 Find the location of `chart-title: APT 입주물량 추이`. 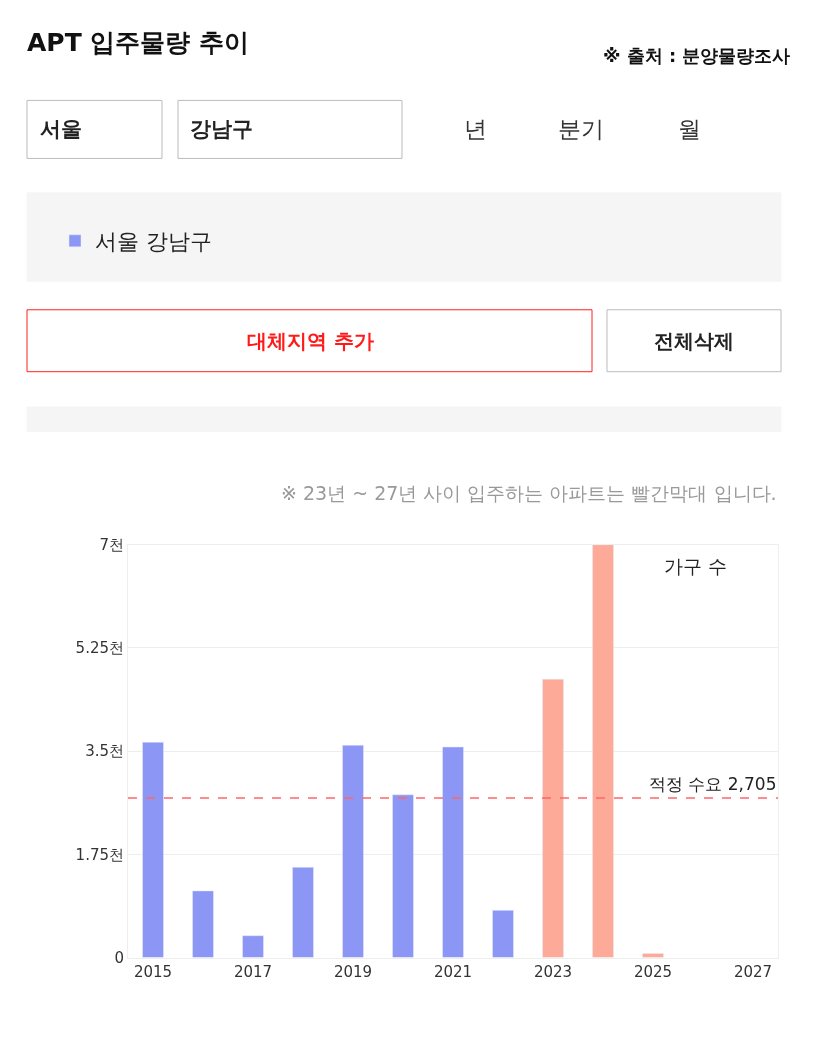

chart-title: APT 입주물량 추이 is located at coordinates (138, 42).